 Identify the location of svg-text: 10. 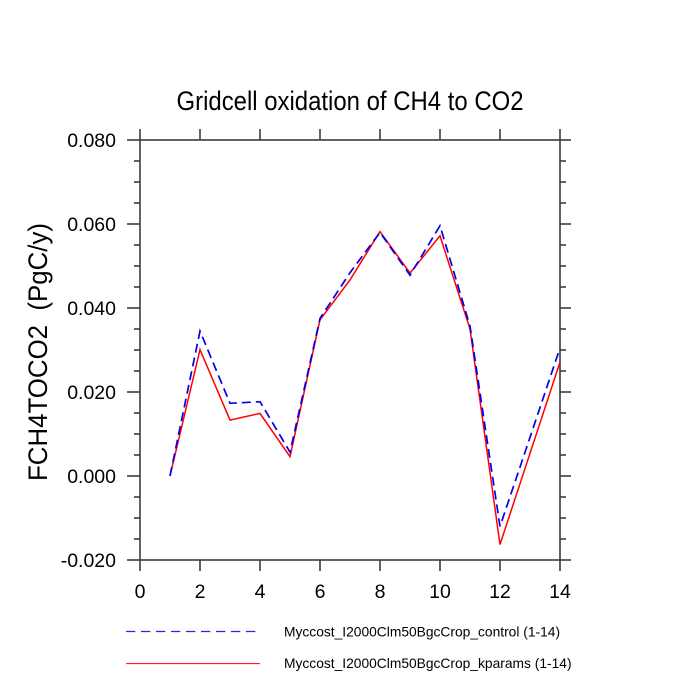
(440, 592).